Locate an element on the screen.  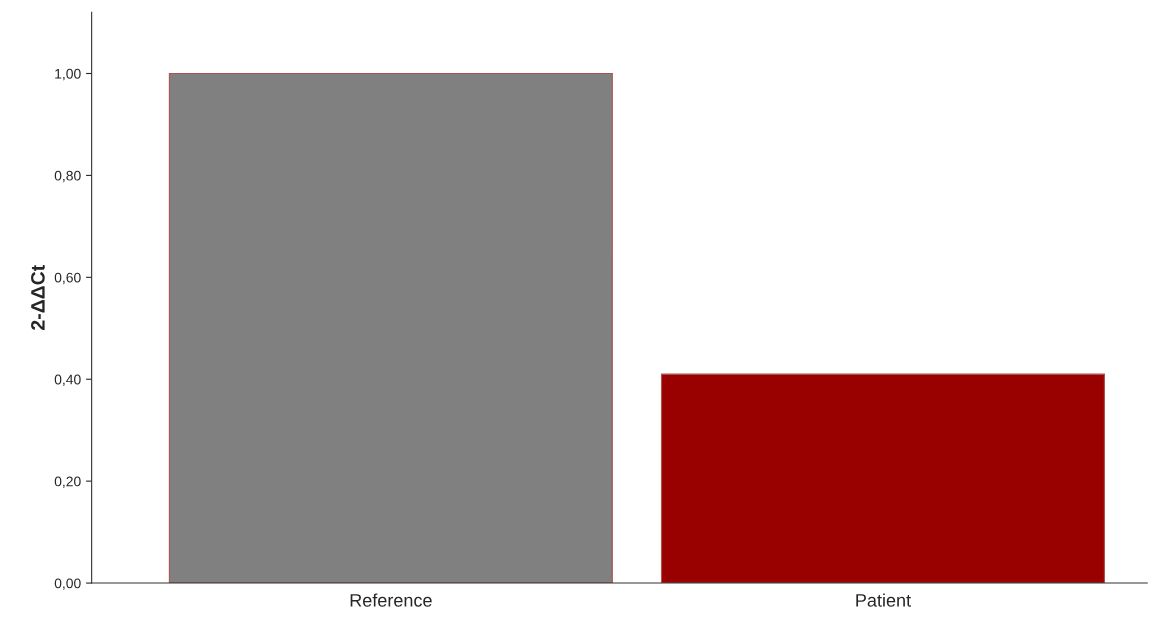
x-tick-label: Reference is located at coordinates (391, 600).